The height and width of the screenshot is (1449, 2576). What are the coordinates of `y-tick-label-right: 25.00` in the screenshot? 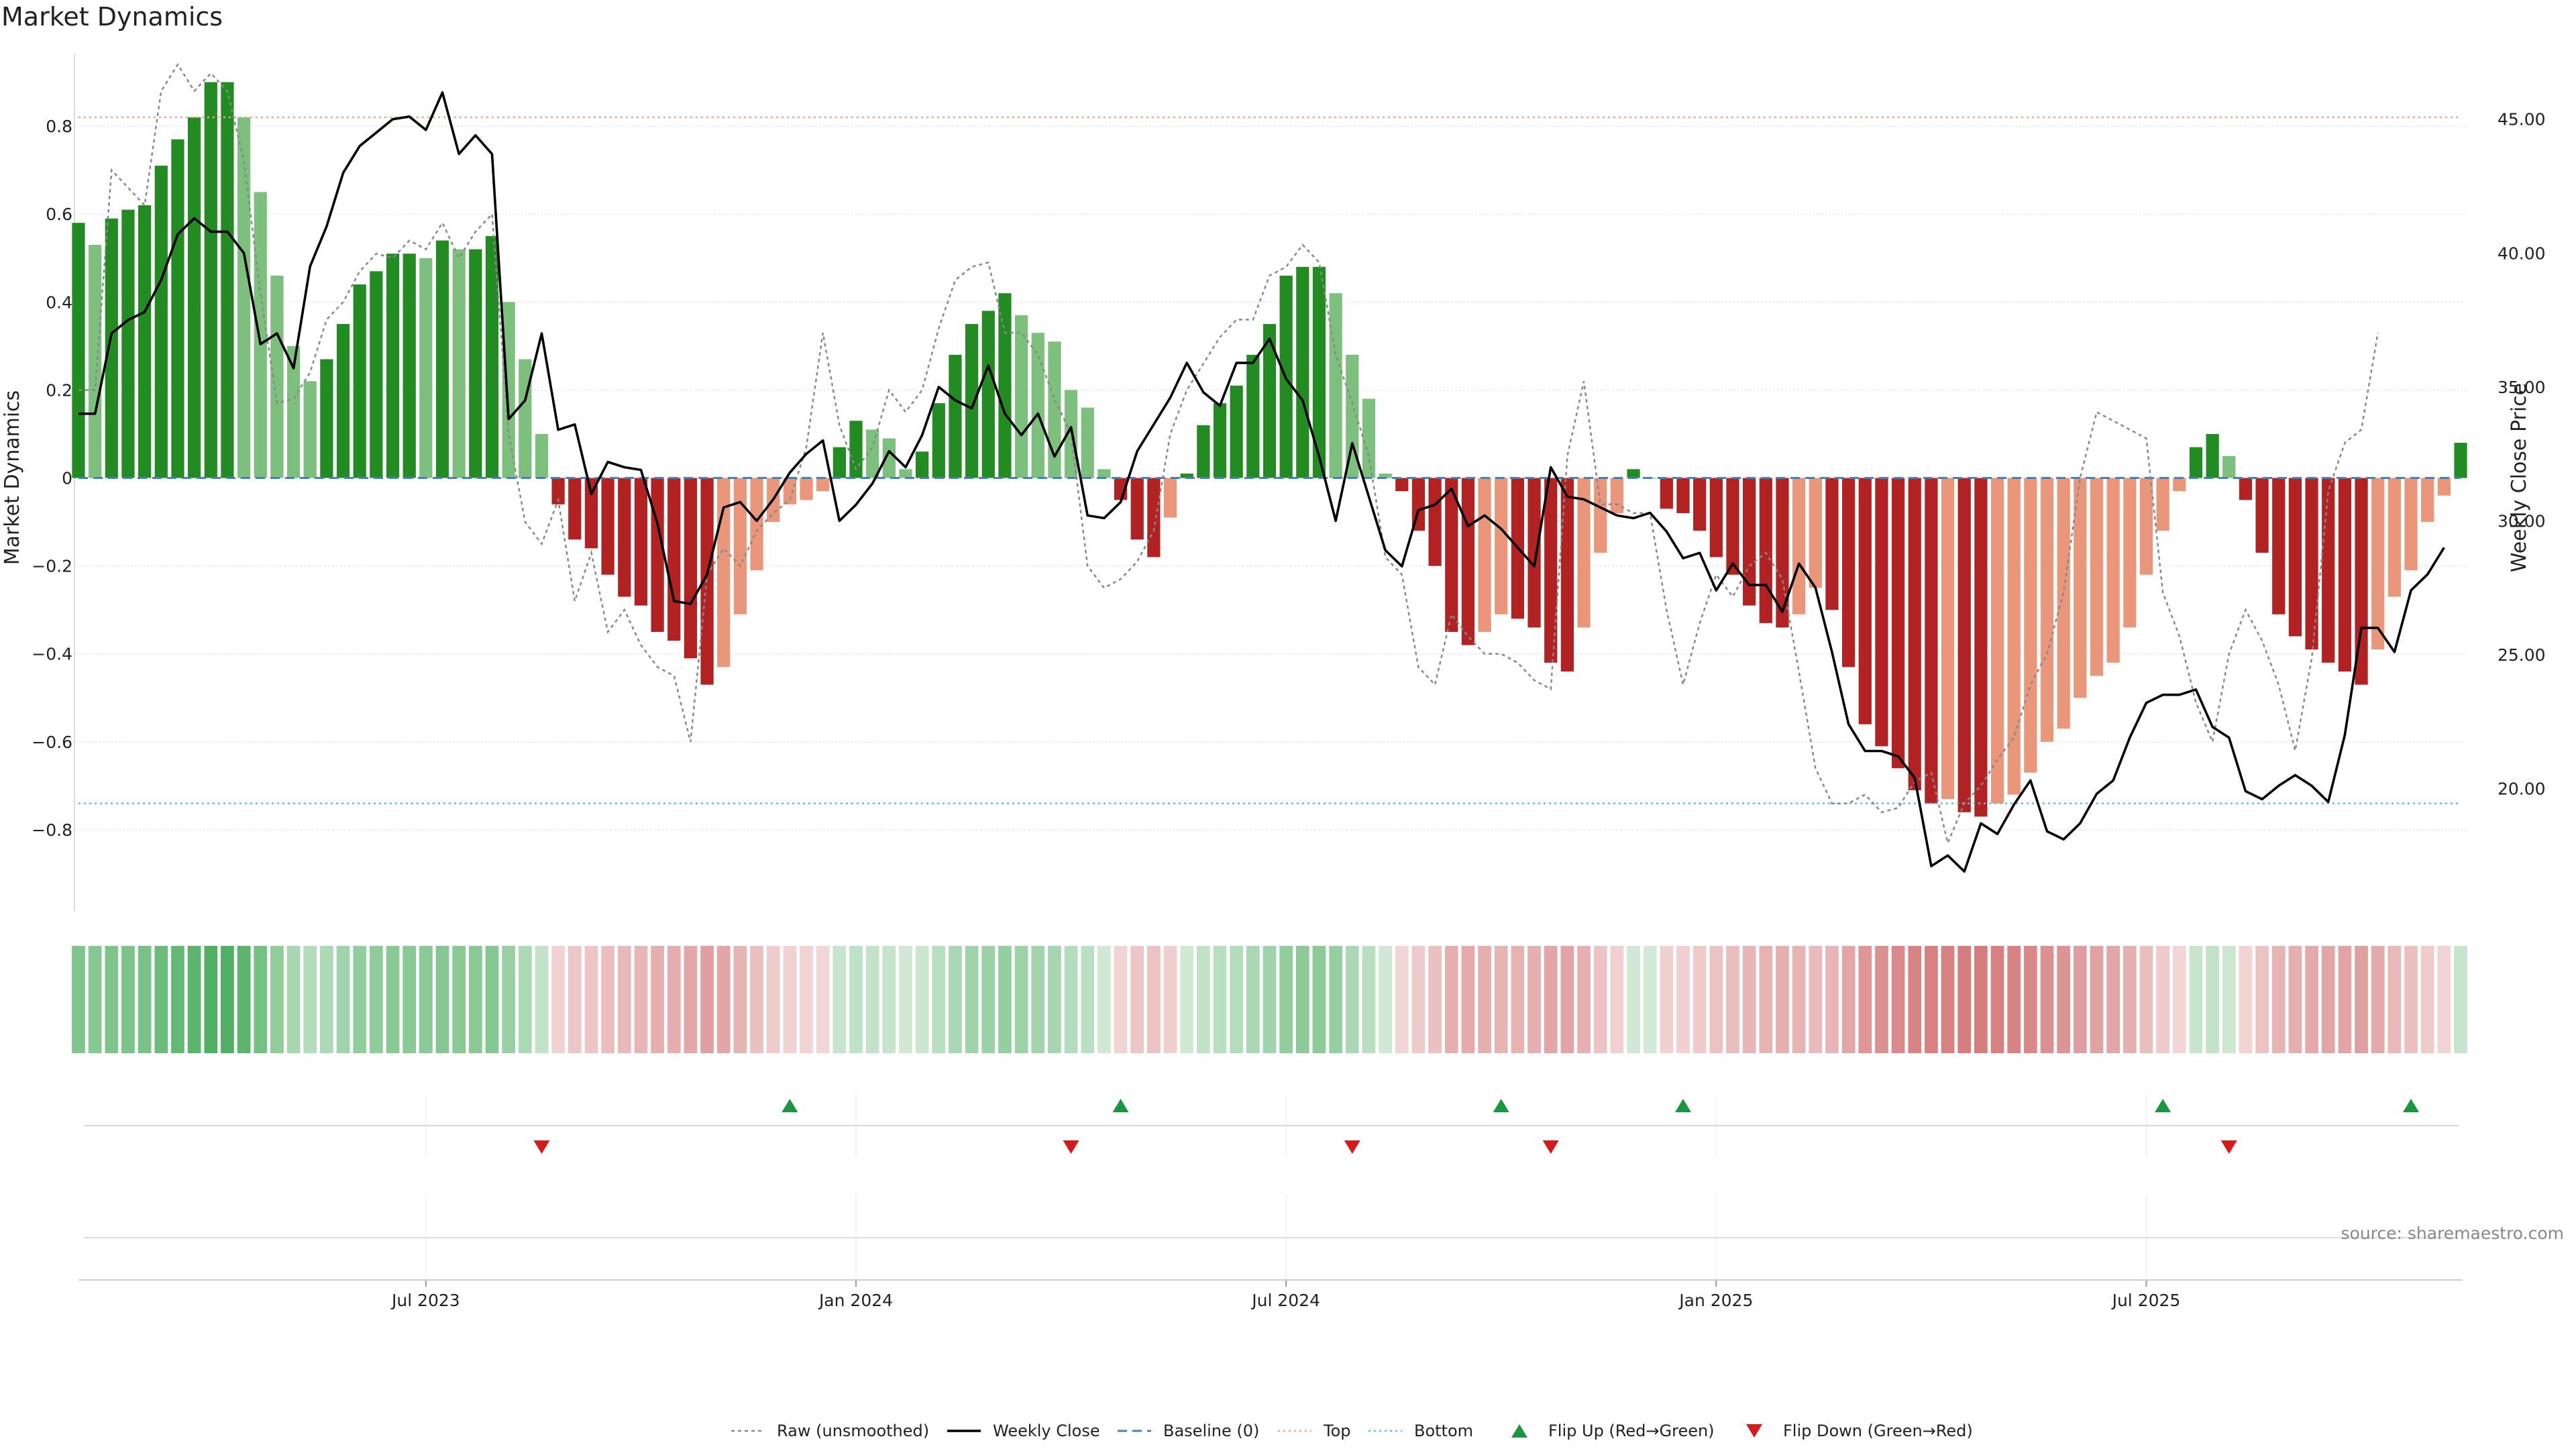 It's located at (2522, 655).